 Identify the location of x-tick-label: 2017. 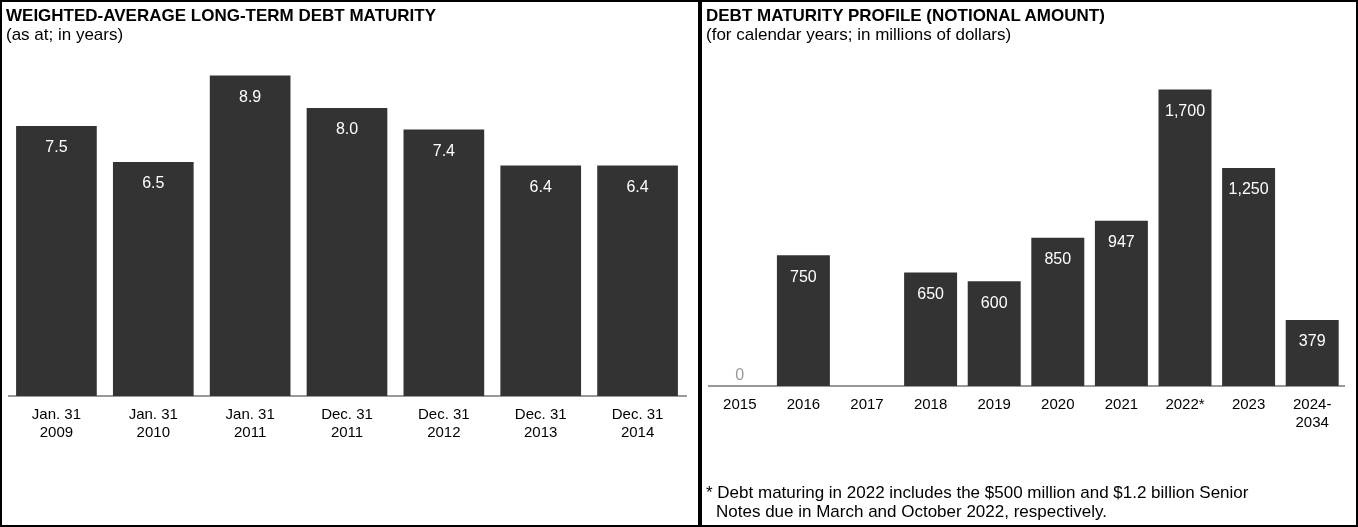
(867, 404).